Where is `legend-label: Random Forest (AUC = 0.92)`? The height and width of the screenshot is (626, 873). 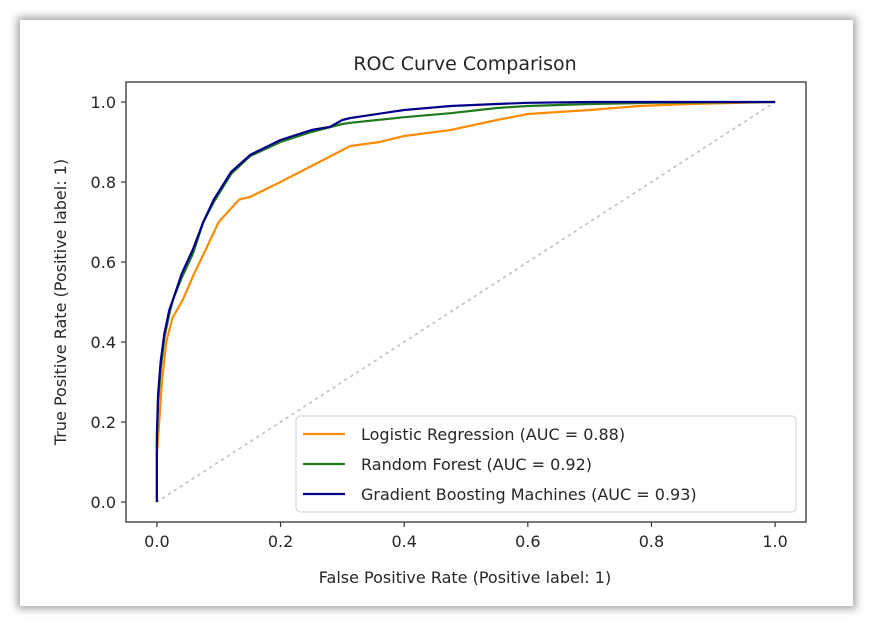
legend-label: Random Forest (AUC = 0.92) is located at coordinates (476, 464).